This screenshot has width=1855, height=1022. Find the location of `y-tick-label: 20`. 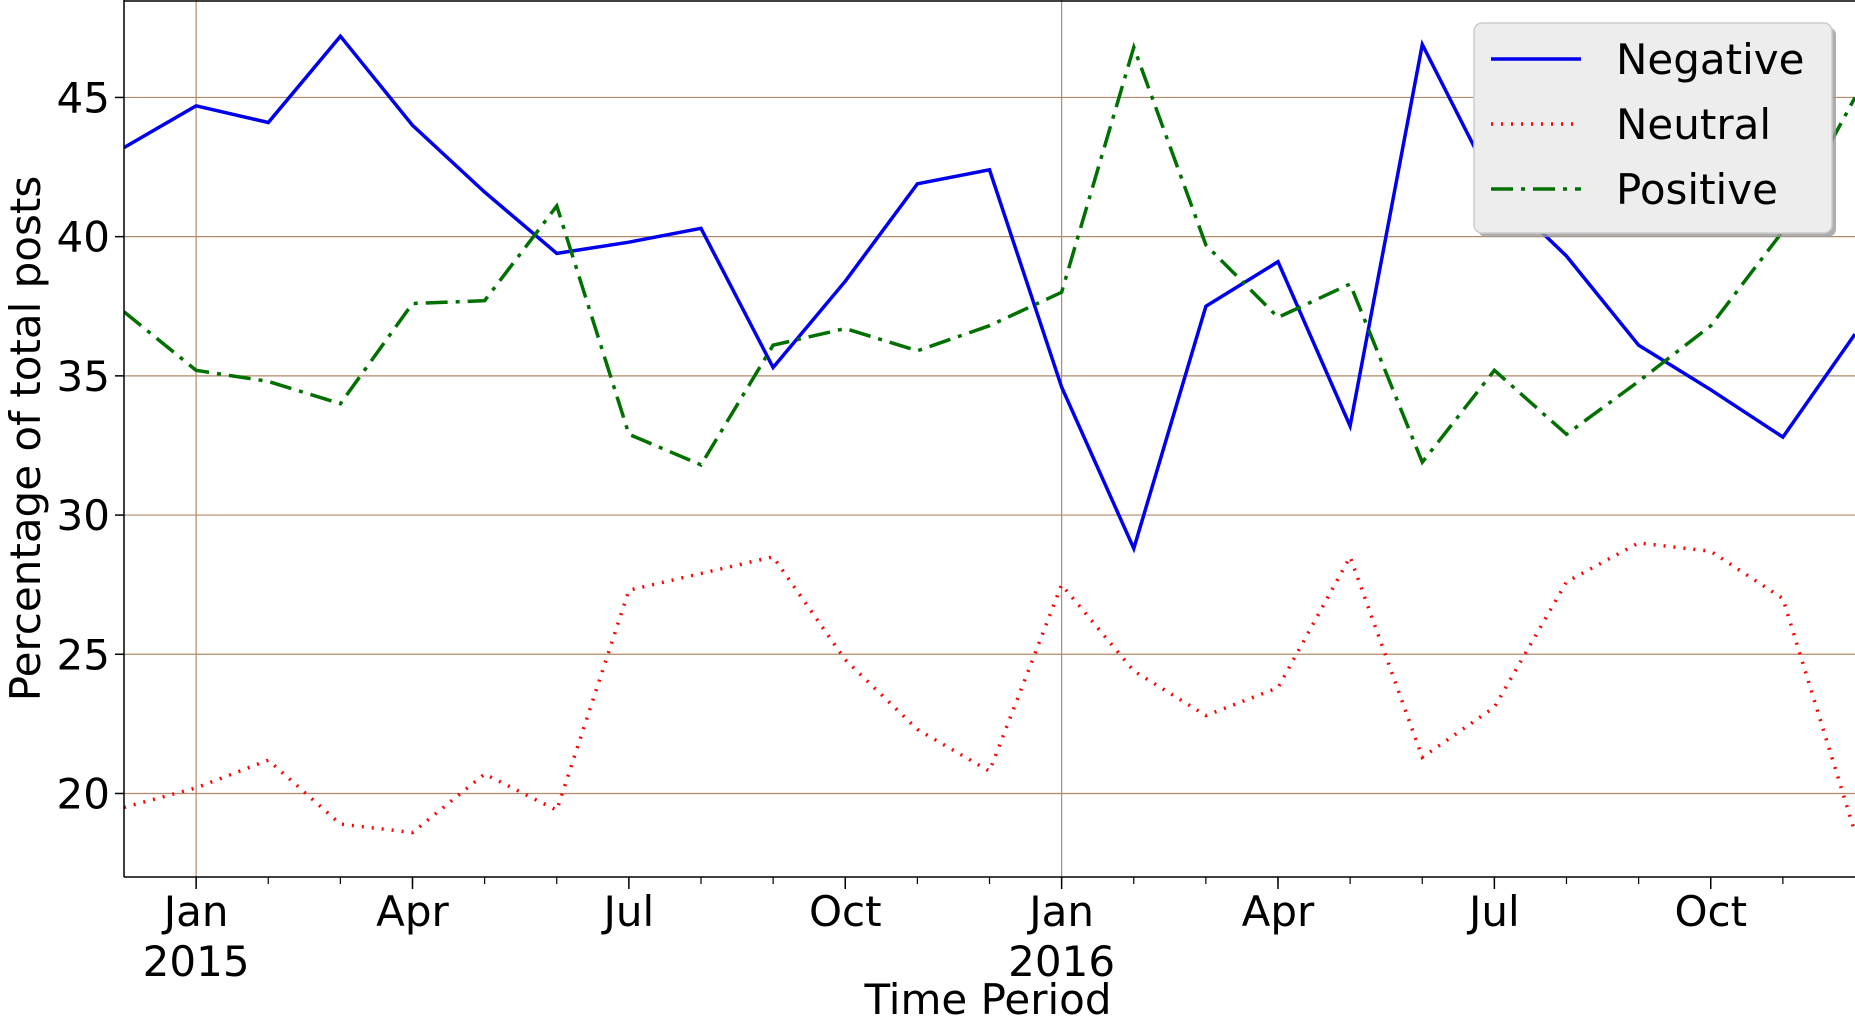

y-tick-label: 20 is located at coordinates (83, 793).